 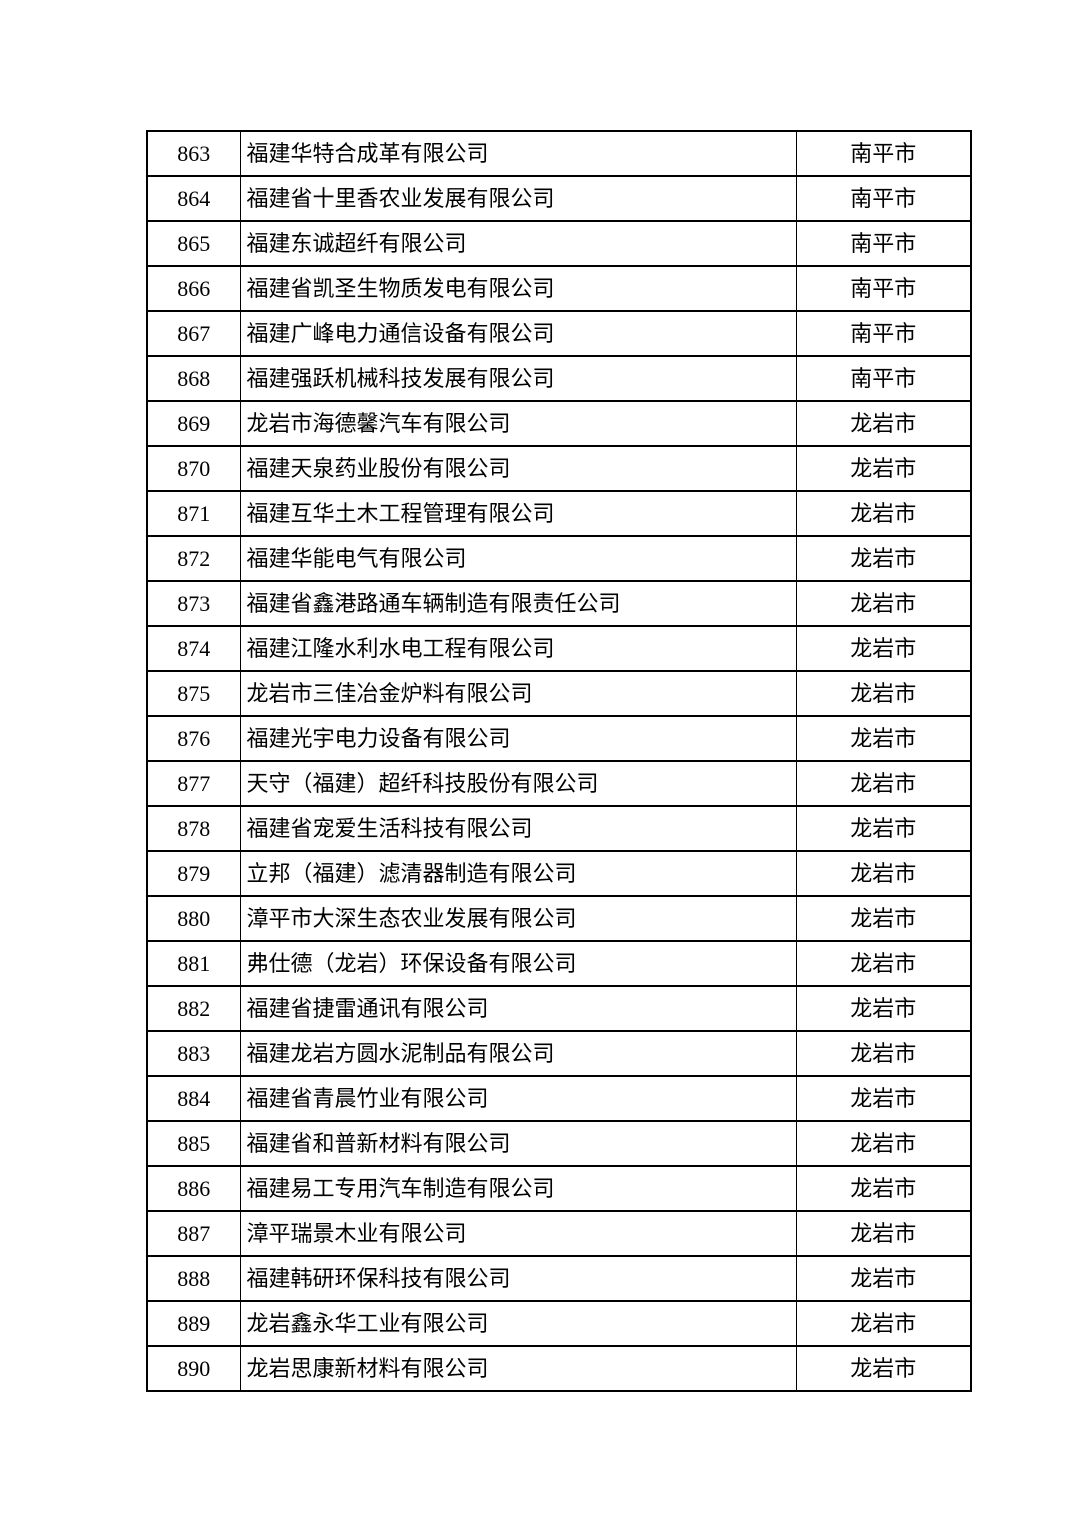 I want to click on table-row: 889 龙岩鑫永华工业有限公司 龙岩市, so click(x=559, y=1323).